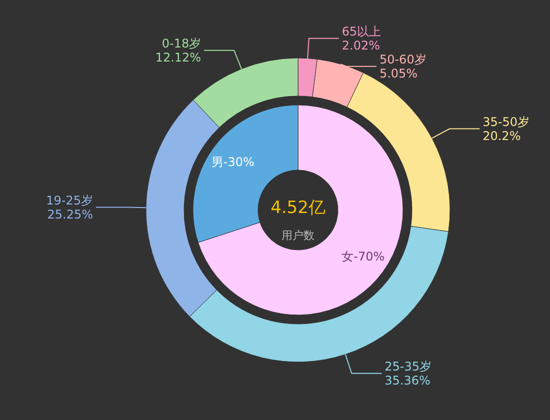  Describe the element at coordinates (398, 73) in the screenshot. I see `data-label: 5.05%` at that location.